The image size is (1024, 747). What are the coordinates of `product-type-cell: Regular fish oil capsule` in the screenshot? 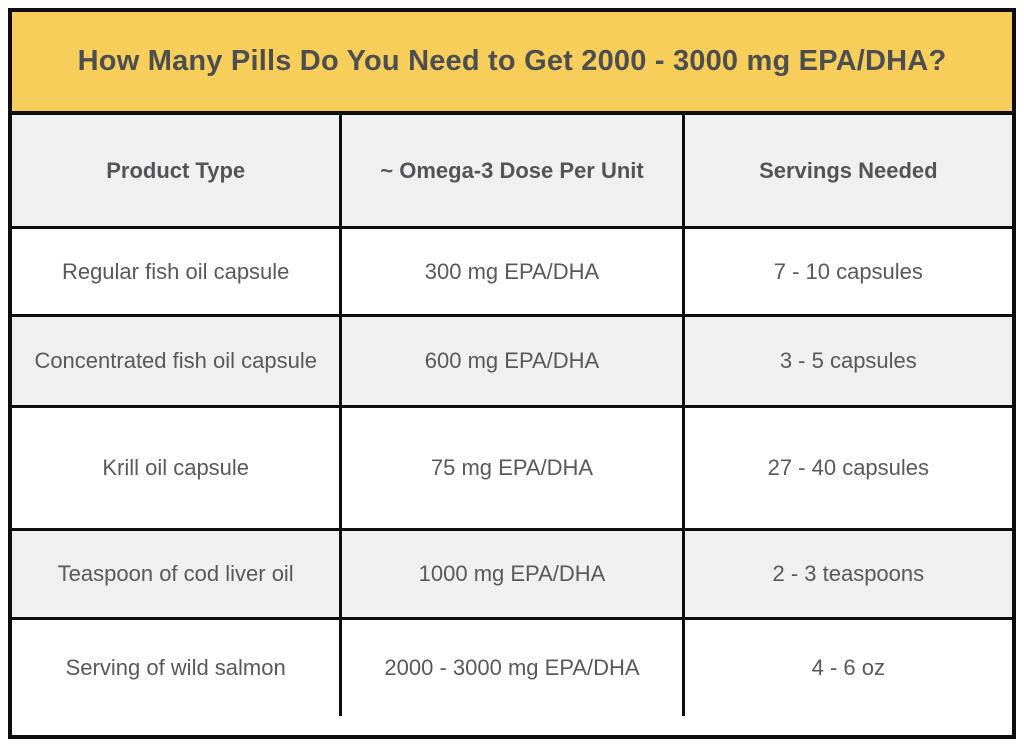 It's located at (175, 271).